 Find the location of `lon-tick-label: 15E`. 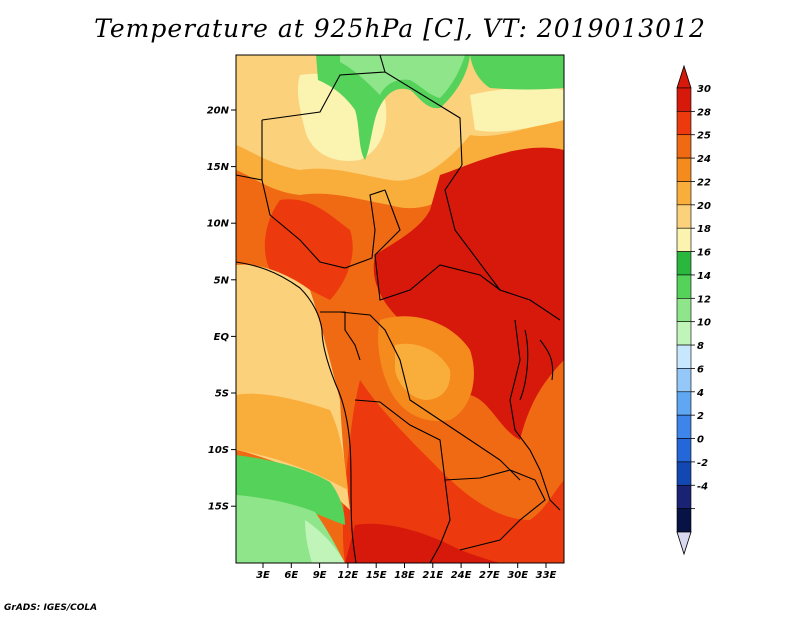

lon-tick-label: 15E is located at coordinates (376, 575).